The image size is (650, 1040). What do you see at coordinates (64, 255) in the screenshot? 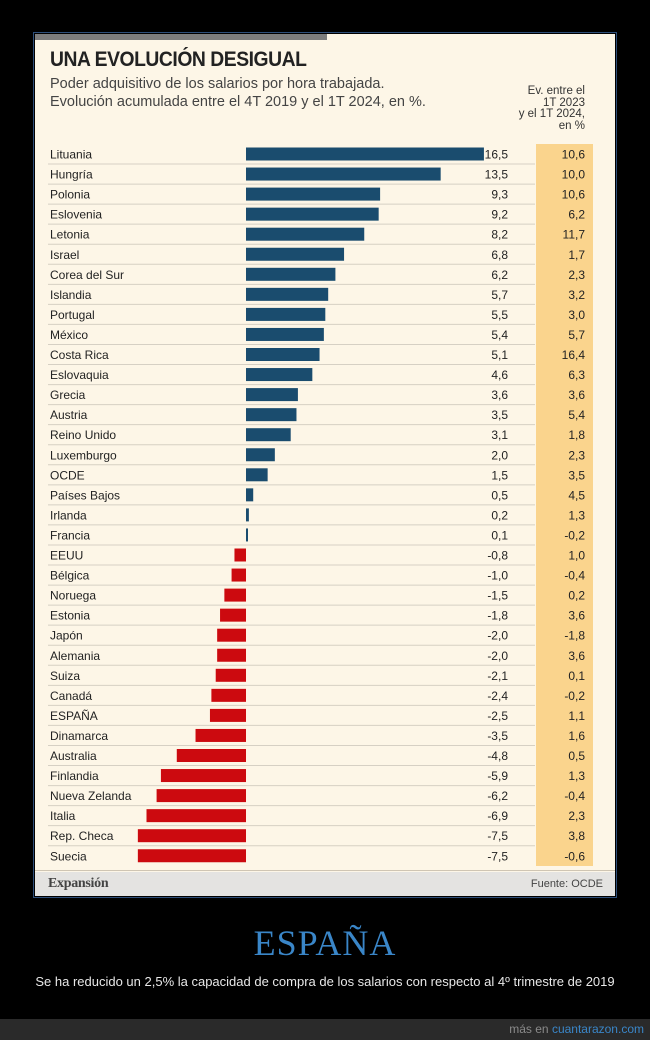
I see `category-label: Israel` at bounding box center [64, 255].